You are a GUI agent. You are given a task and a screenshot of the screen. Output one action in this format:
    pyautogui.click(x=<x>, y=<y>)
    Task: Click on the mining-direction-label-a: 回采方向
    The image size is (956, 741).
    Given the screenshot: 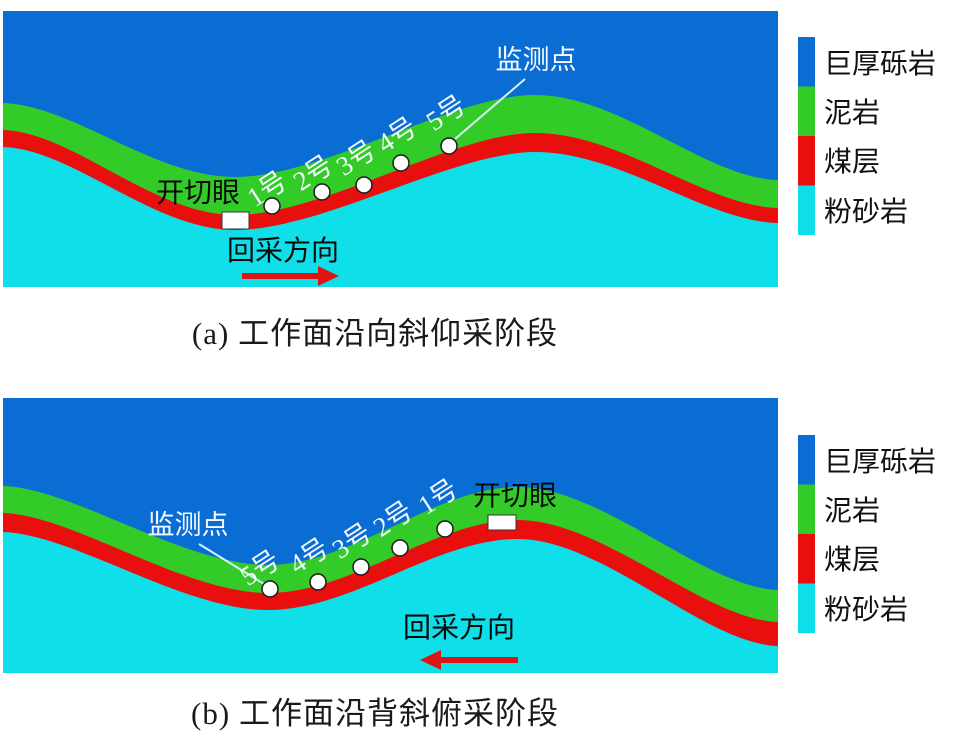 What is the action you would take?
    pyautogui.click(x=283, y=251)
    